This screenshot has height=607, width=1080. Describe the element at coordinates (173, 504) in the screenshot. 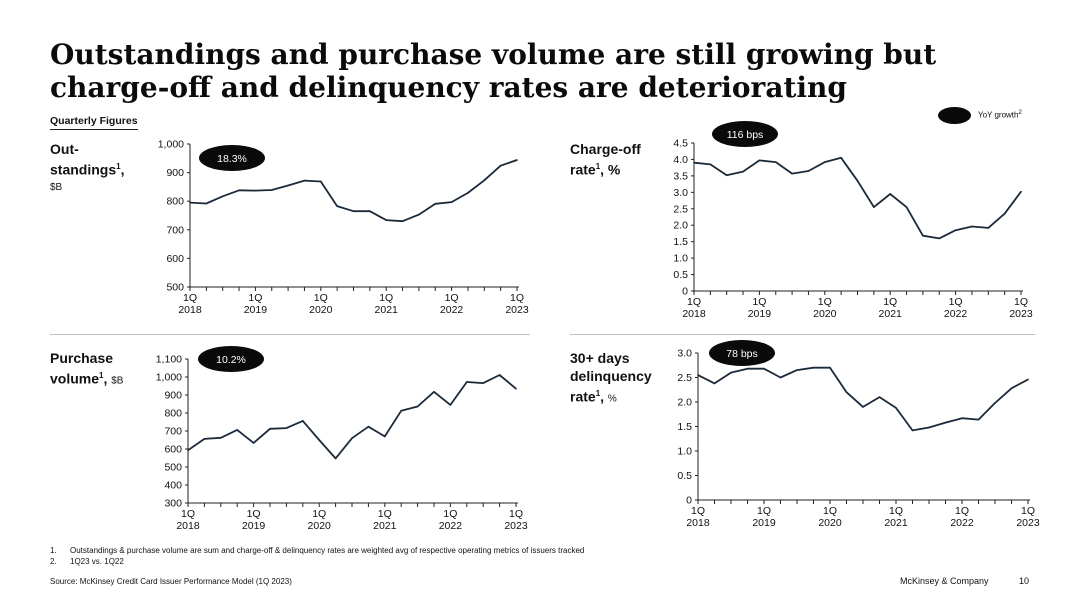

I see `purchase-y-tick-label: 300` at that location.